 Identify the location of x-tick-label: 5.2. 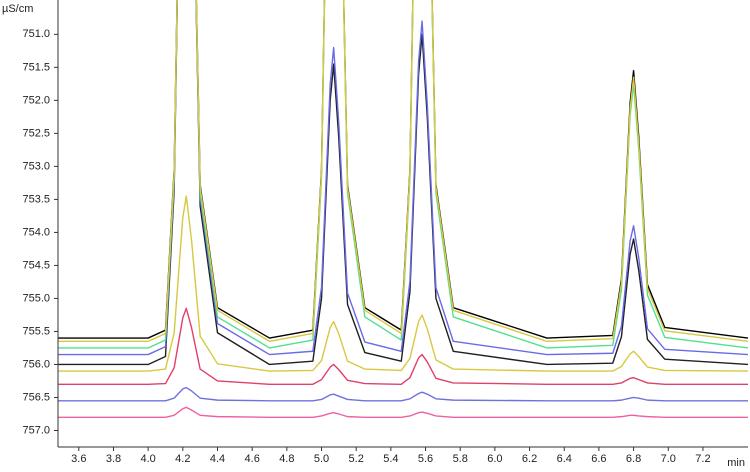
(356, 459).